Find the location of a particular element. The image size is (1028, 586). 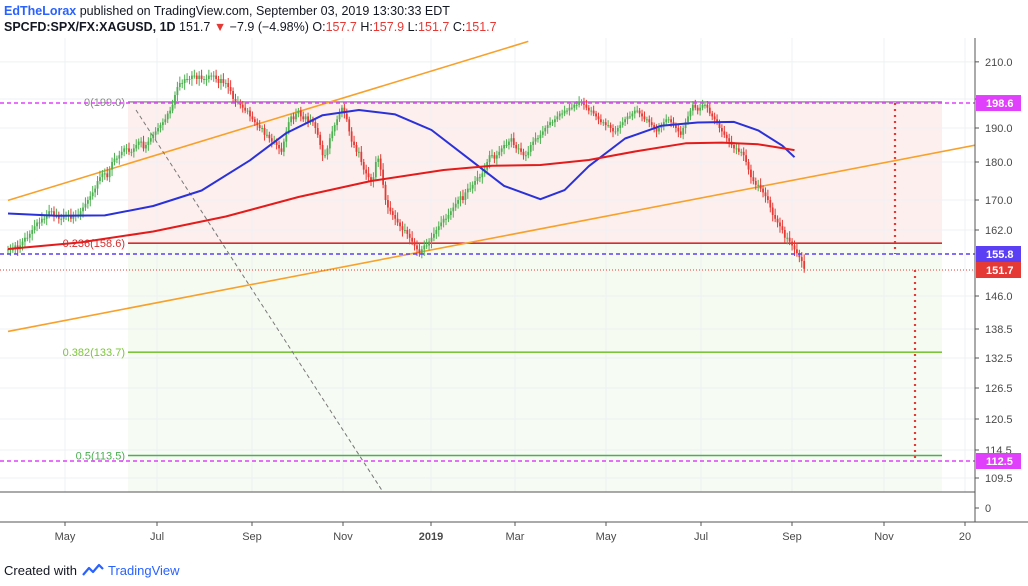

x-tick-label: Sep is located at coordinates (792, 537).